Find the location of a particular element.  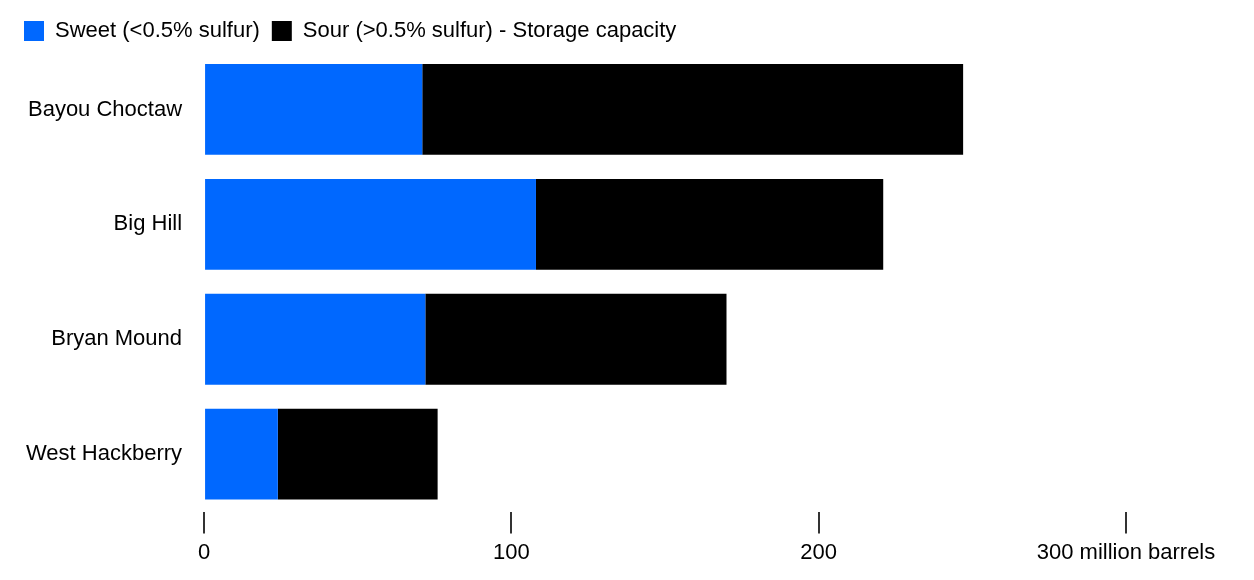

y-tick-label: Bayou Choctaw is located at coordinates (105, 108).